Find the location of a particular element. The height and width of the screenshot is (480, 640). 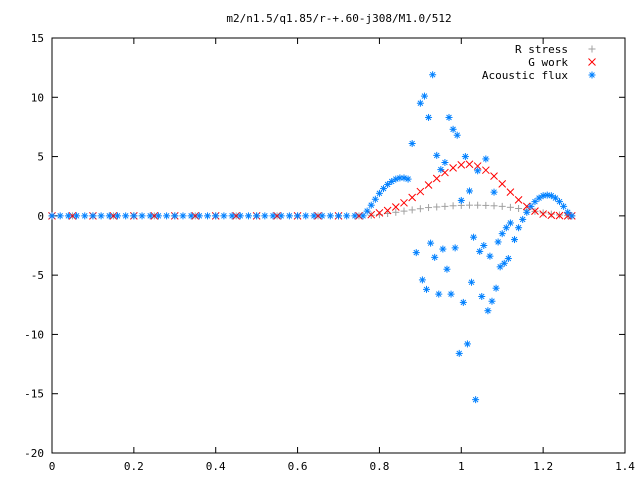

legend-label: Acoustic flux is located at coordinates (525, 75).